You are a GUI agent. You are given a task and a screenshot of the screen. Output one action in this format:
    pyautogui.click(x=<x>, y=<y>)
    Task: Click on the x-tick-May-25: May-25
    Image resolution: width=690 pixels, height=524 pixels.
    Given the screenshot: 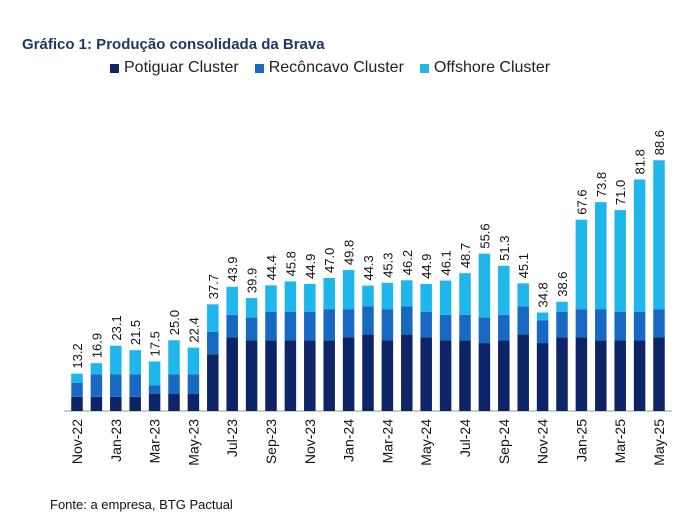 What is the action you would take?
    pyautogui.click(x=659, y=442)
    